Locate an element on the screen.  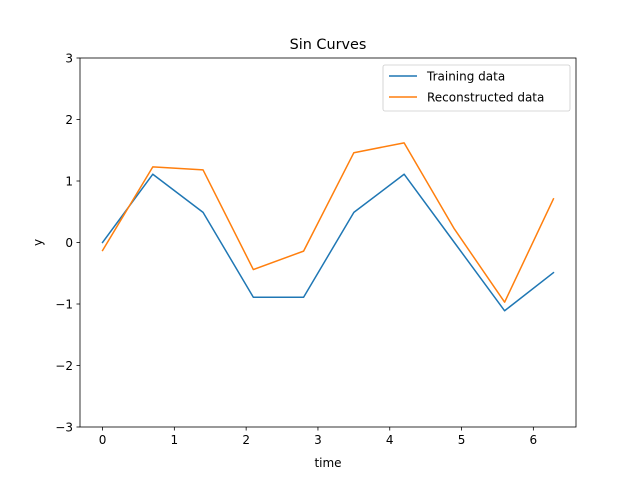
y-tick-label: −2 is located at coordinates (64, 366).